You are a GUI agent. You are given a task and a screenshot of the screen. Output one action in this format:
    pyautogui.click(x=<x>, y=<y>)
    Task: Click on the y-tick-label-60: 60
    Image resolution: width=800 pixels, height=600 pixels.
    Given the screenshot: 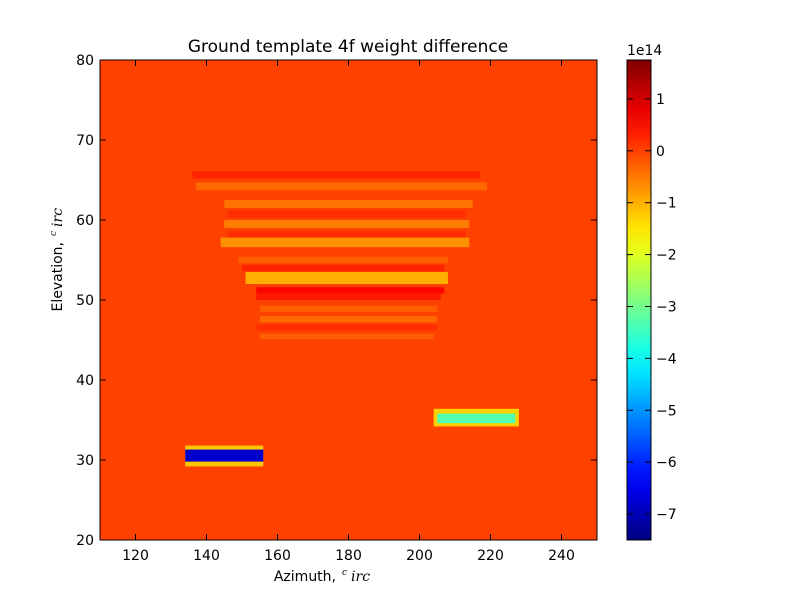 What is the action you would take?
    pyautogui.click(x=85, y=221)
    